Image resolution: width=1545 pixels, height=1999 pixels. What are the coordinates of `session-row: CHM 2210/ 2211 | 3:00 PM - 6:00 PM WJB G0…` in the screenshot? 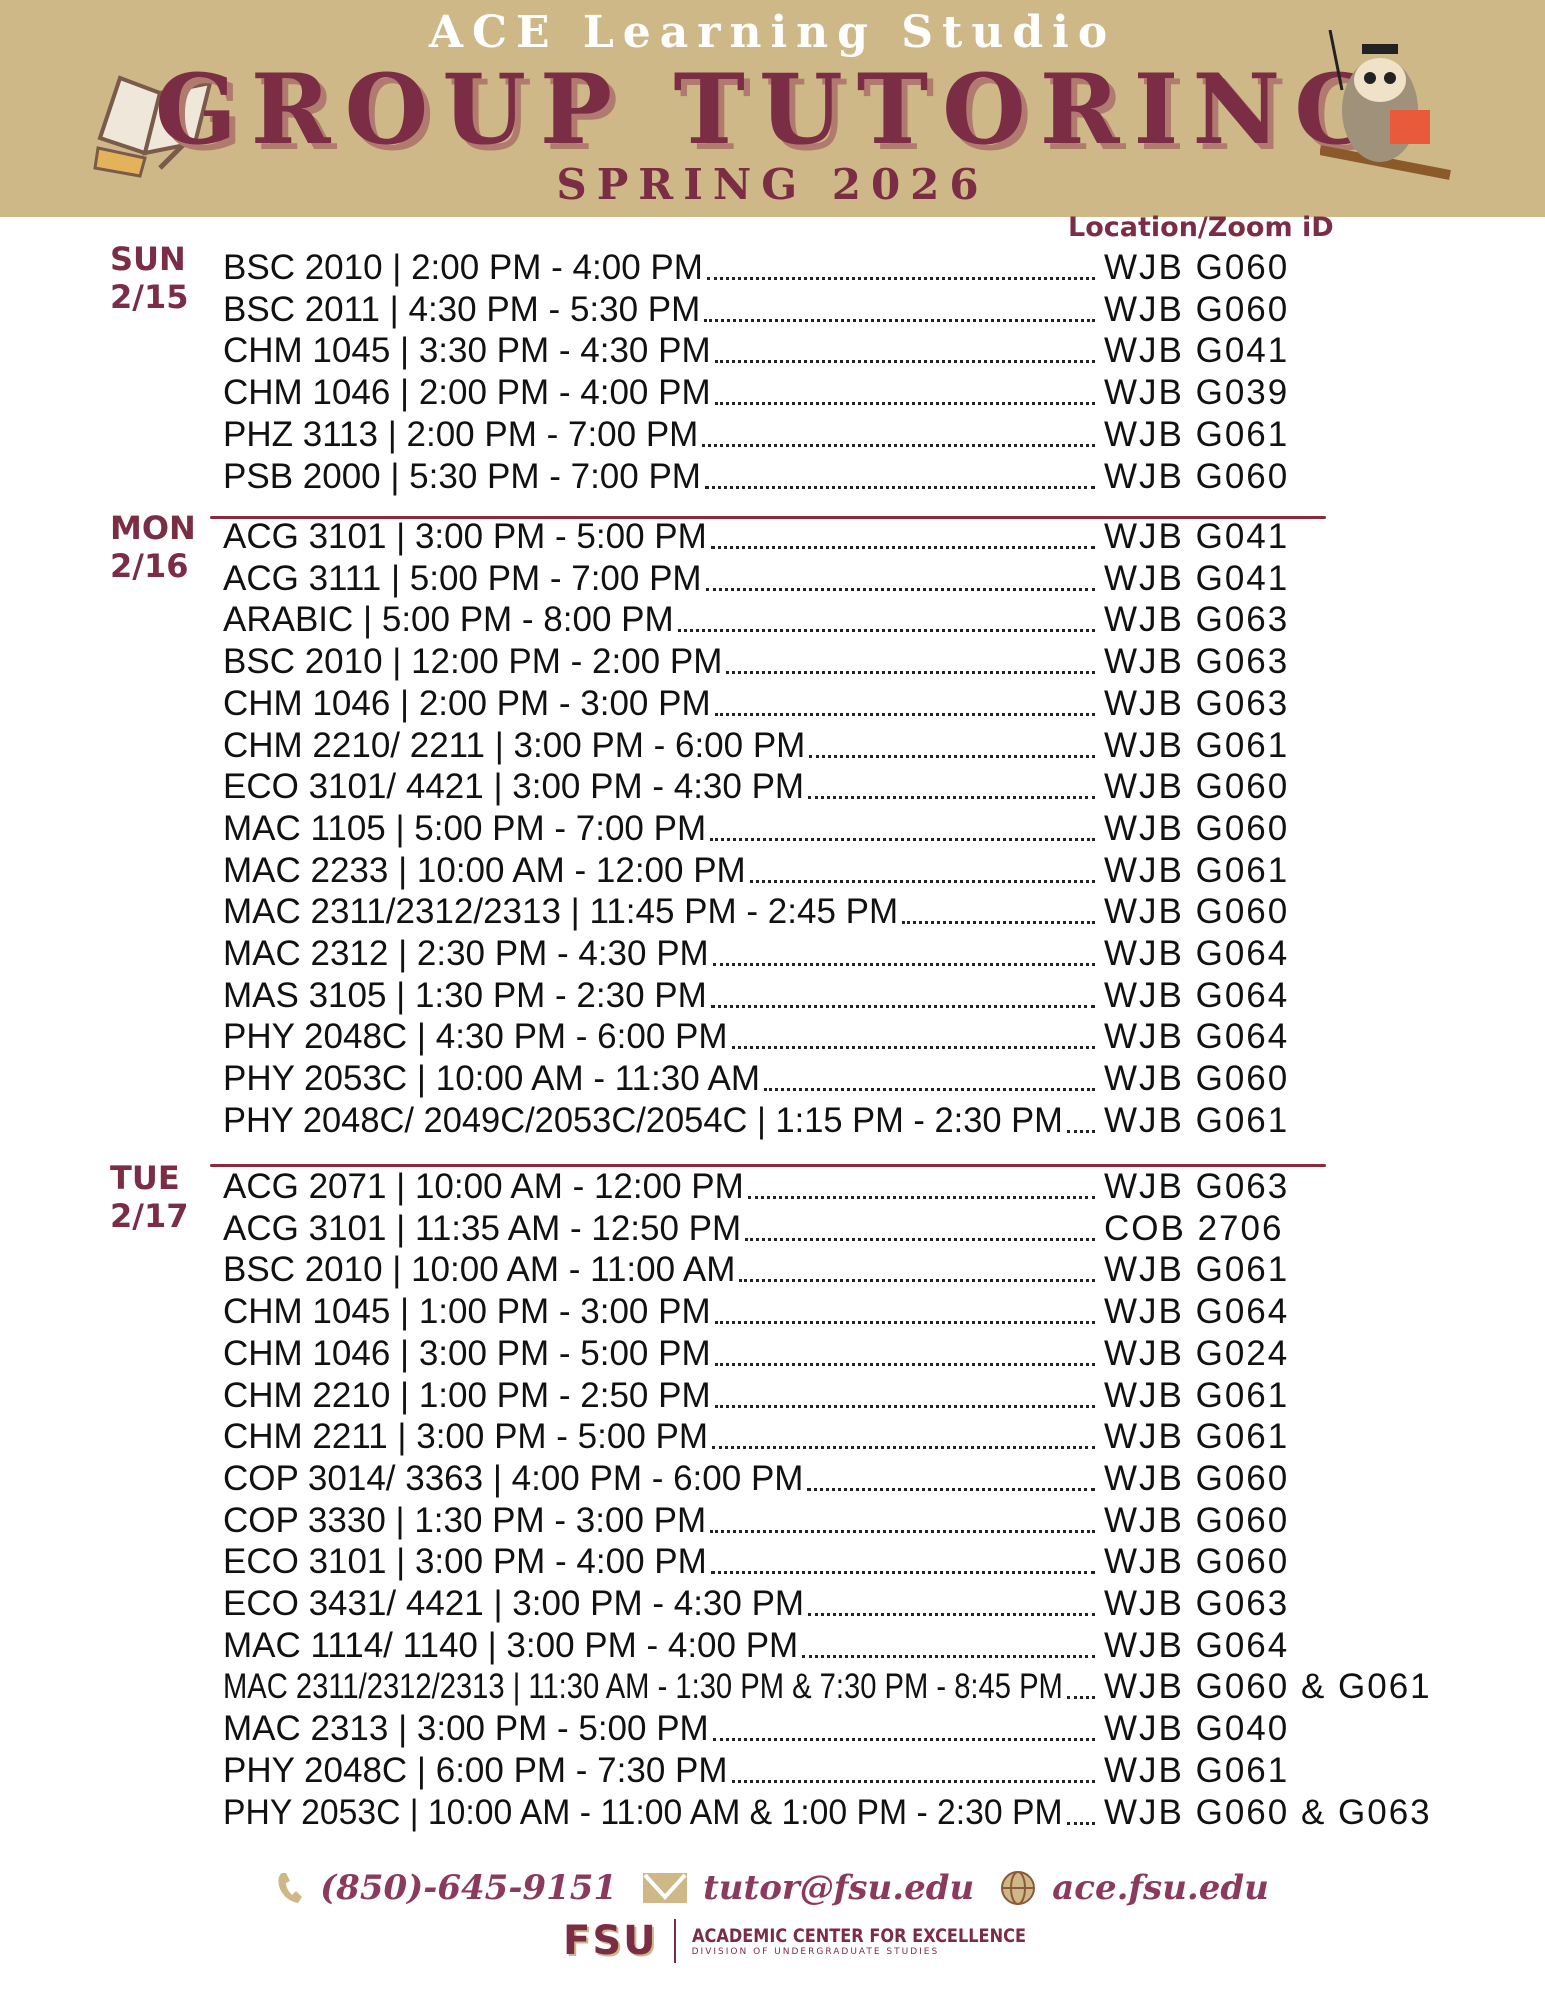 It's located at (823, 746).